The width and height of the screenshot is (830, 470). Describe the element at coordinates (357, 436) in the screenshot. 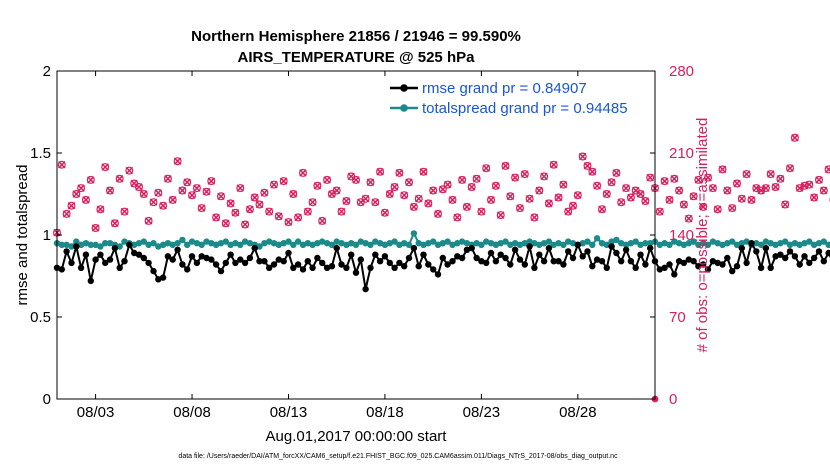

I see `x-axis-label: Aug.01,2017 00:00:00 start` at that location.